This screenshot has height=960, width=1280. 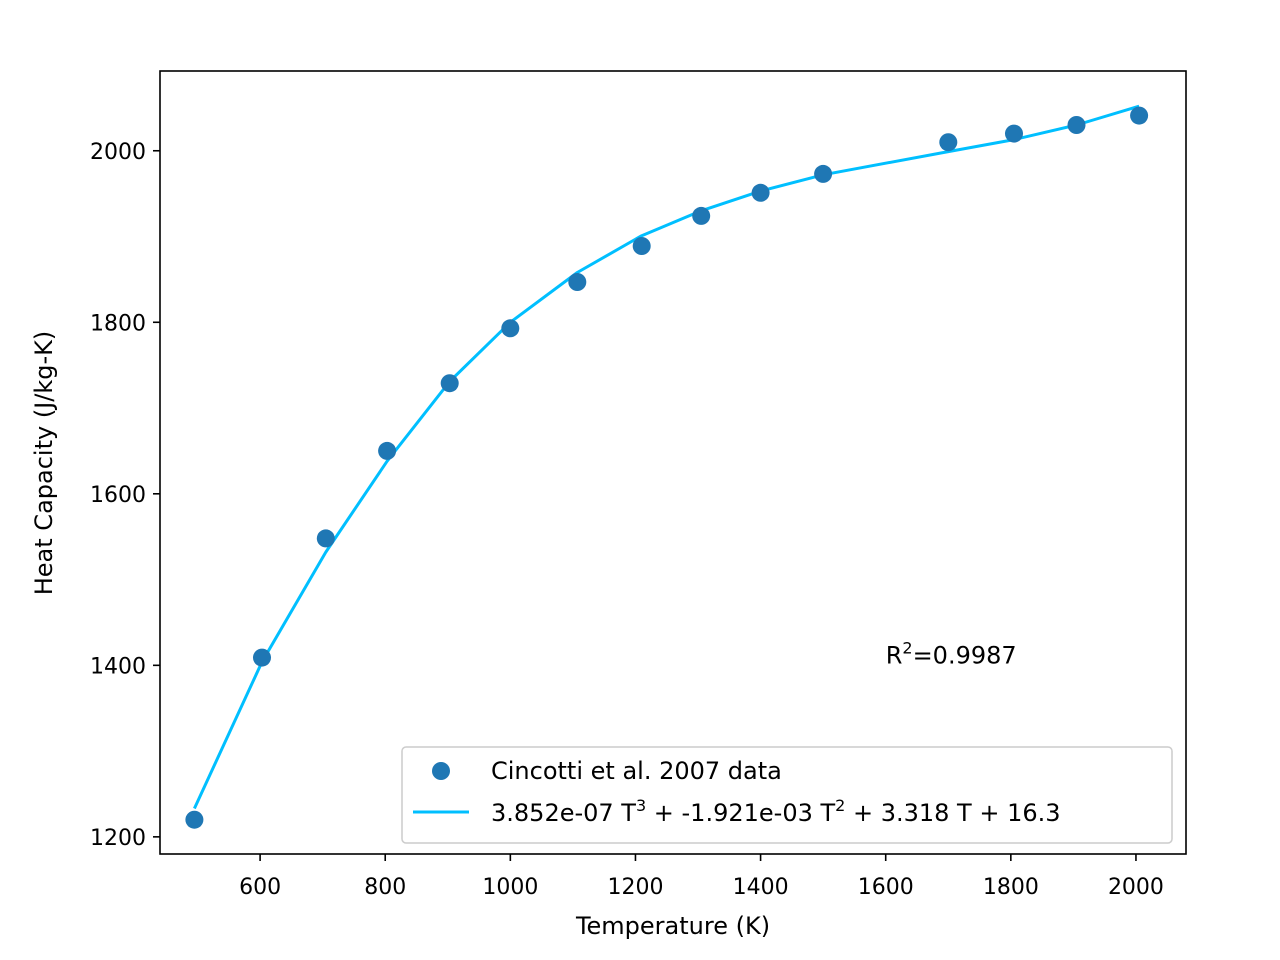 I want to click on r-squared-annotation: R2=0.9987, so click(x=951, y=654).